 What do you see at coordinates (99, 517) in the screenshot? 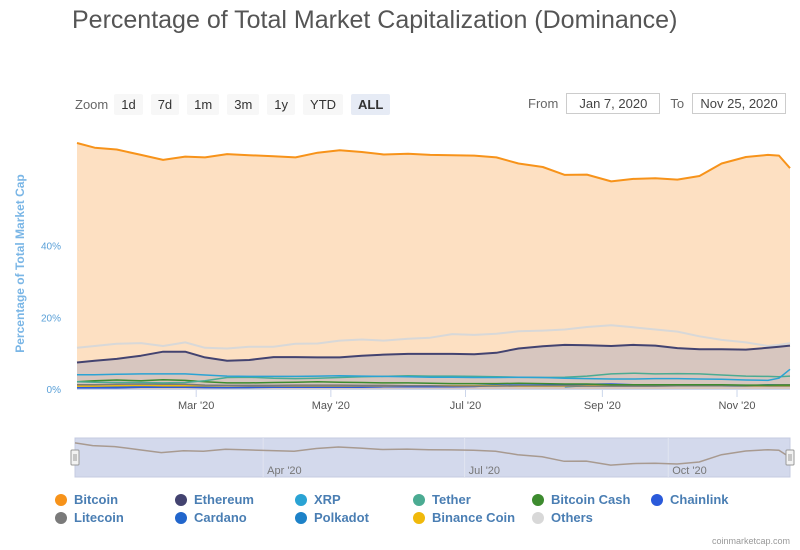
I see `legend-label: Litecoin` at bounding box center [99, 517].